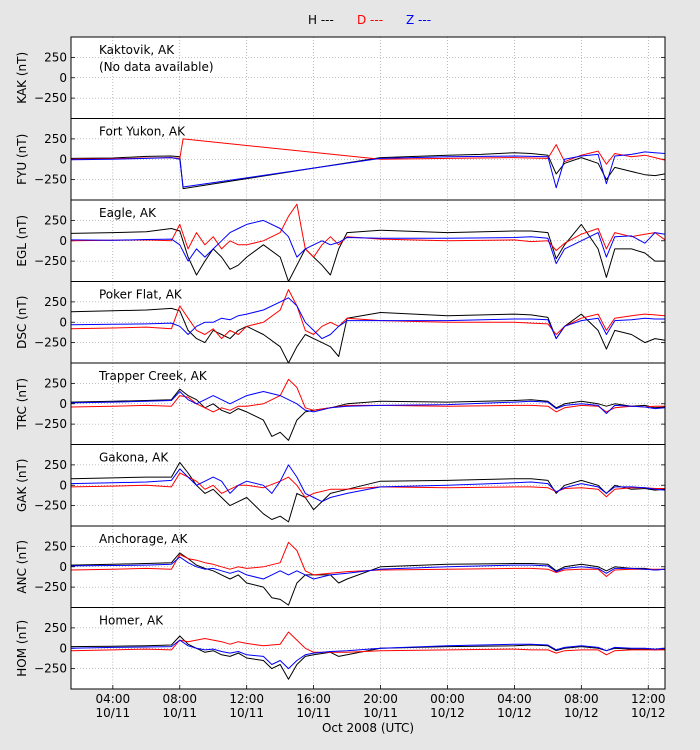  Describe the element at coordinates (22, 567) in the screenshot. I see `y-axis-label: ANC (nT)` at that location.